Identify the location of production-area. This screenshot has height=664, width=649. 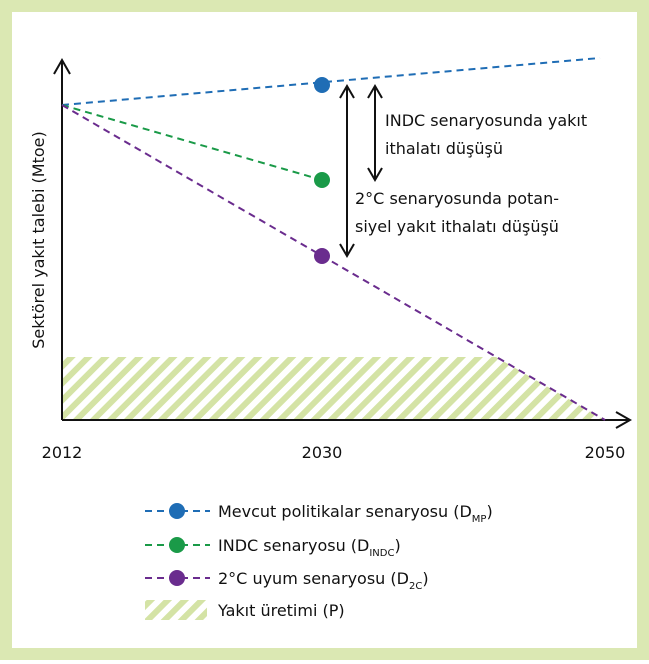
(333, 388).